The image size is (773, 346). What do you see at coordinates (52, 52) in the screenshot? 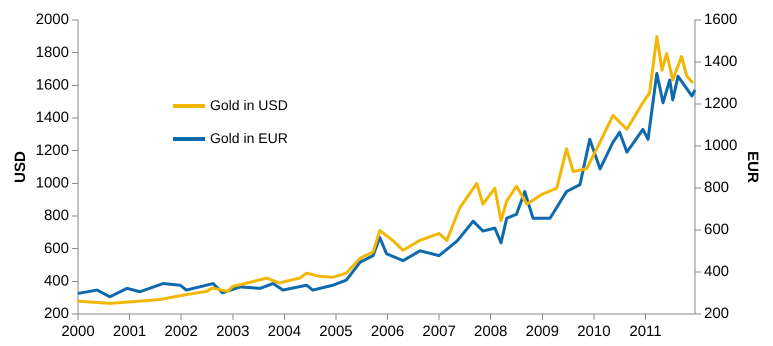
I see `y-tick-label: 1800` at bounding box center [52, 52].